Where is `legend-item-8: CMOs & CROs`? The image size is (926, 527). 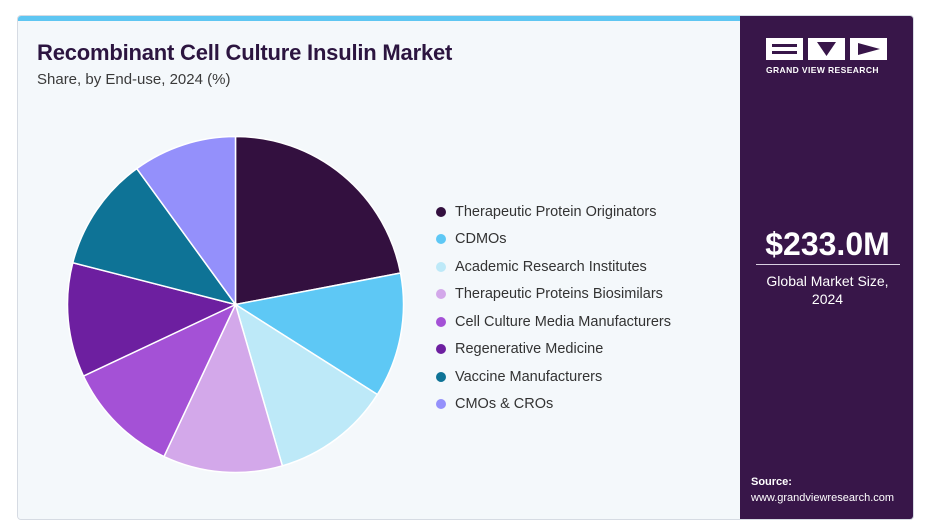 legend-item-8: CMOs & CROs is located at coordinates (553, 405).